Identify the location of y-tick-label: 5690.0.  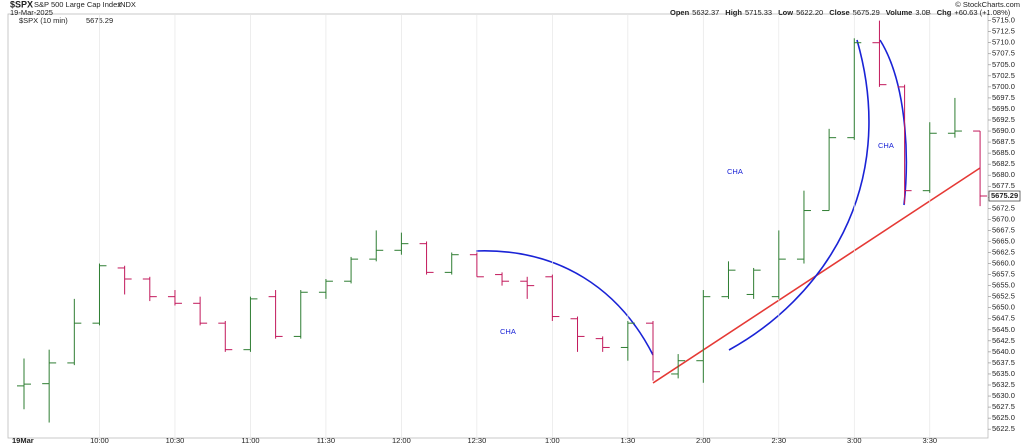
(1003, 130).